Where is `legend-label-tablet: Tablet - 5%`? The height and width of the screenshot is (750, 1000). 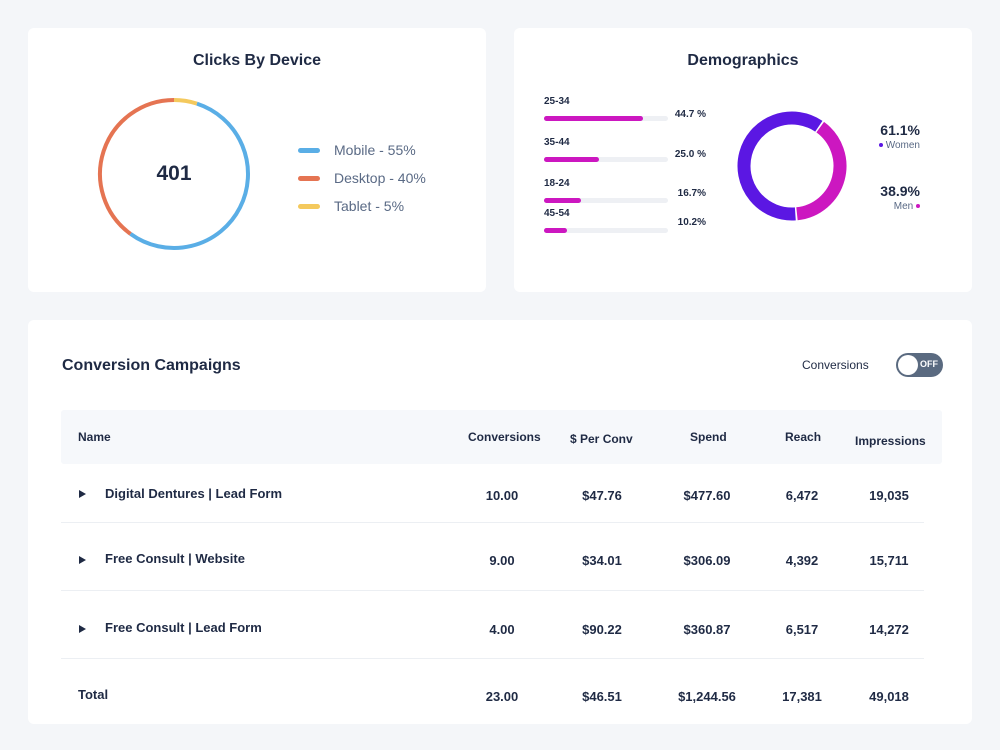
legend-label-tablet: Tablet - 5% is located at coordinates (369, 206).